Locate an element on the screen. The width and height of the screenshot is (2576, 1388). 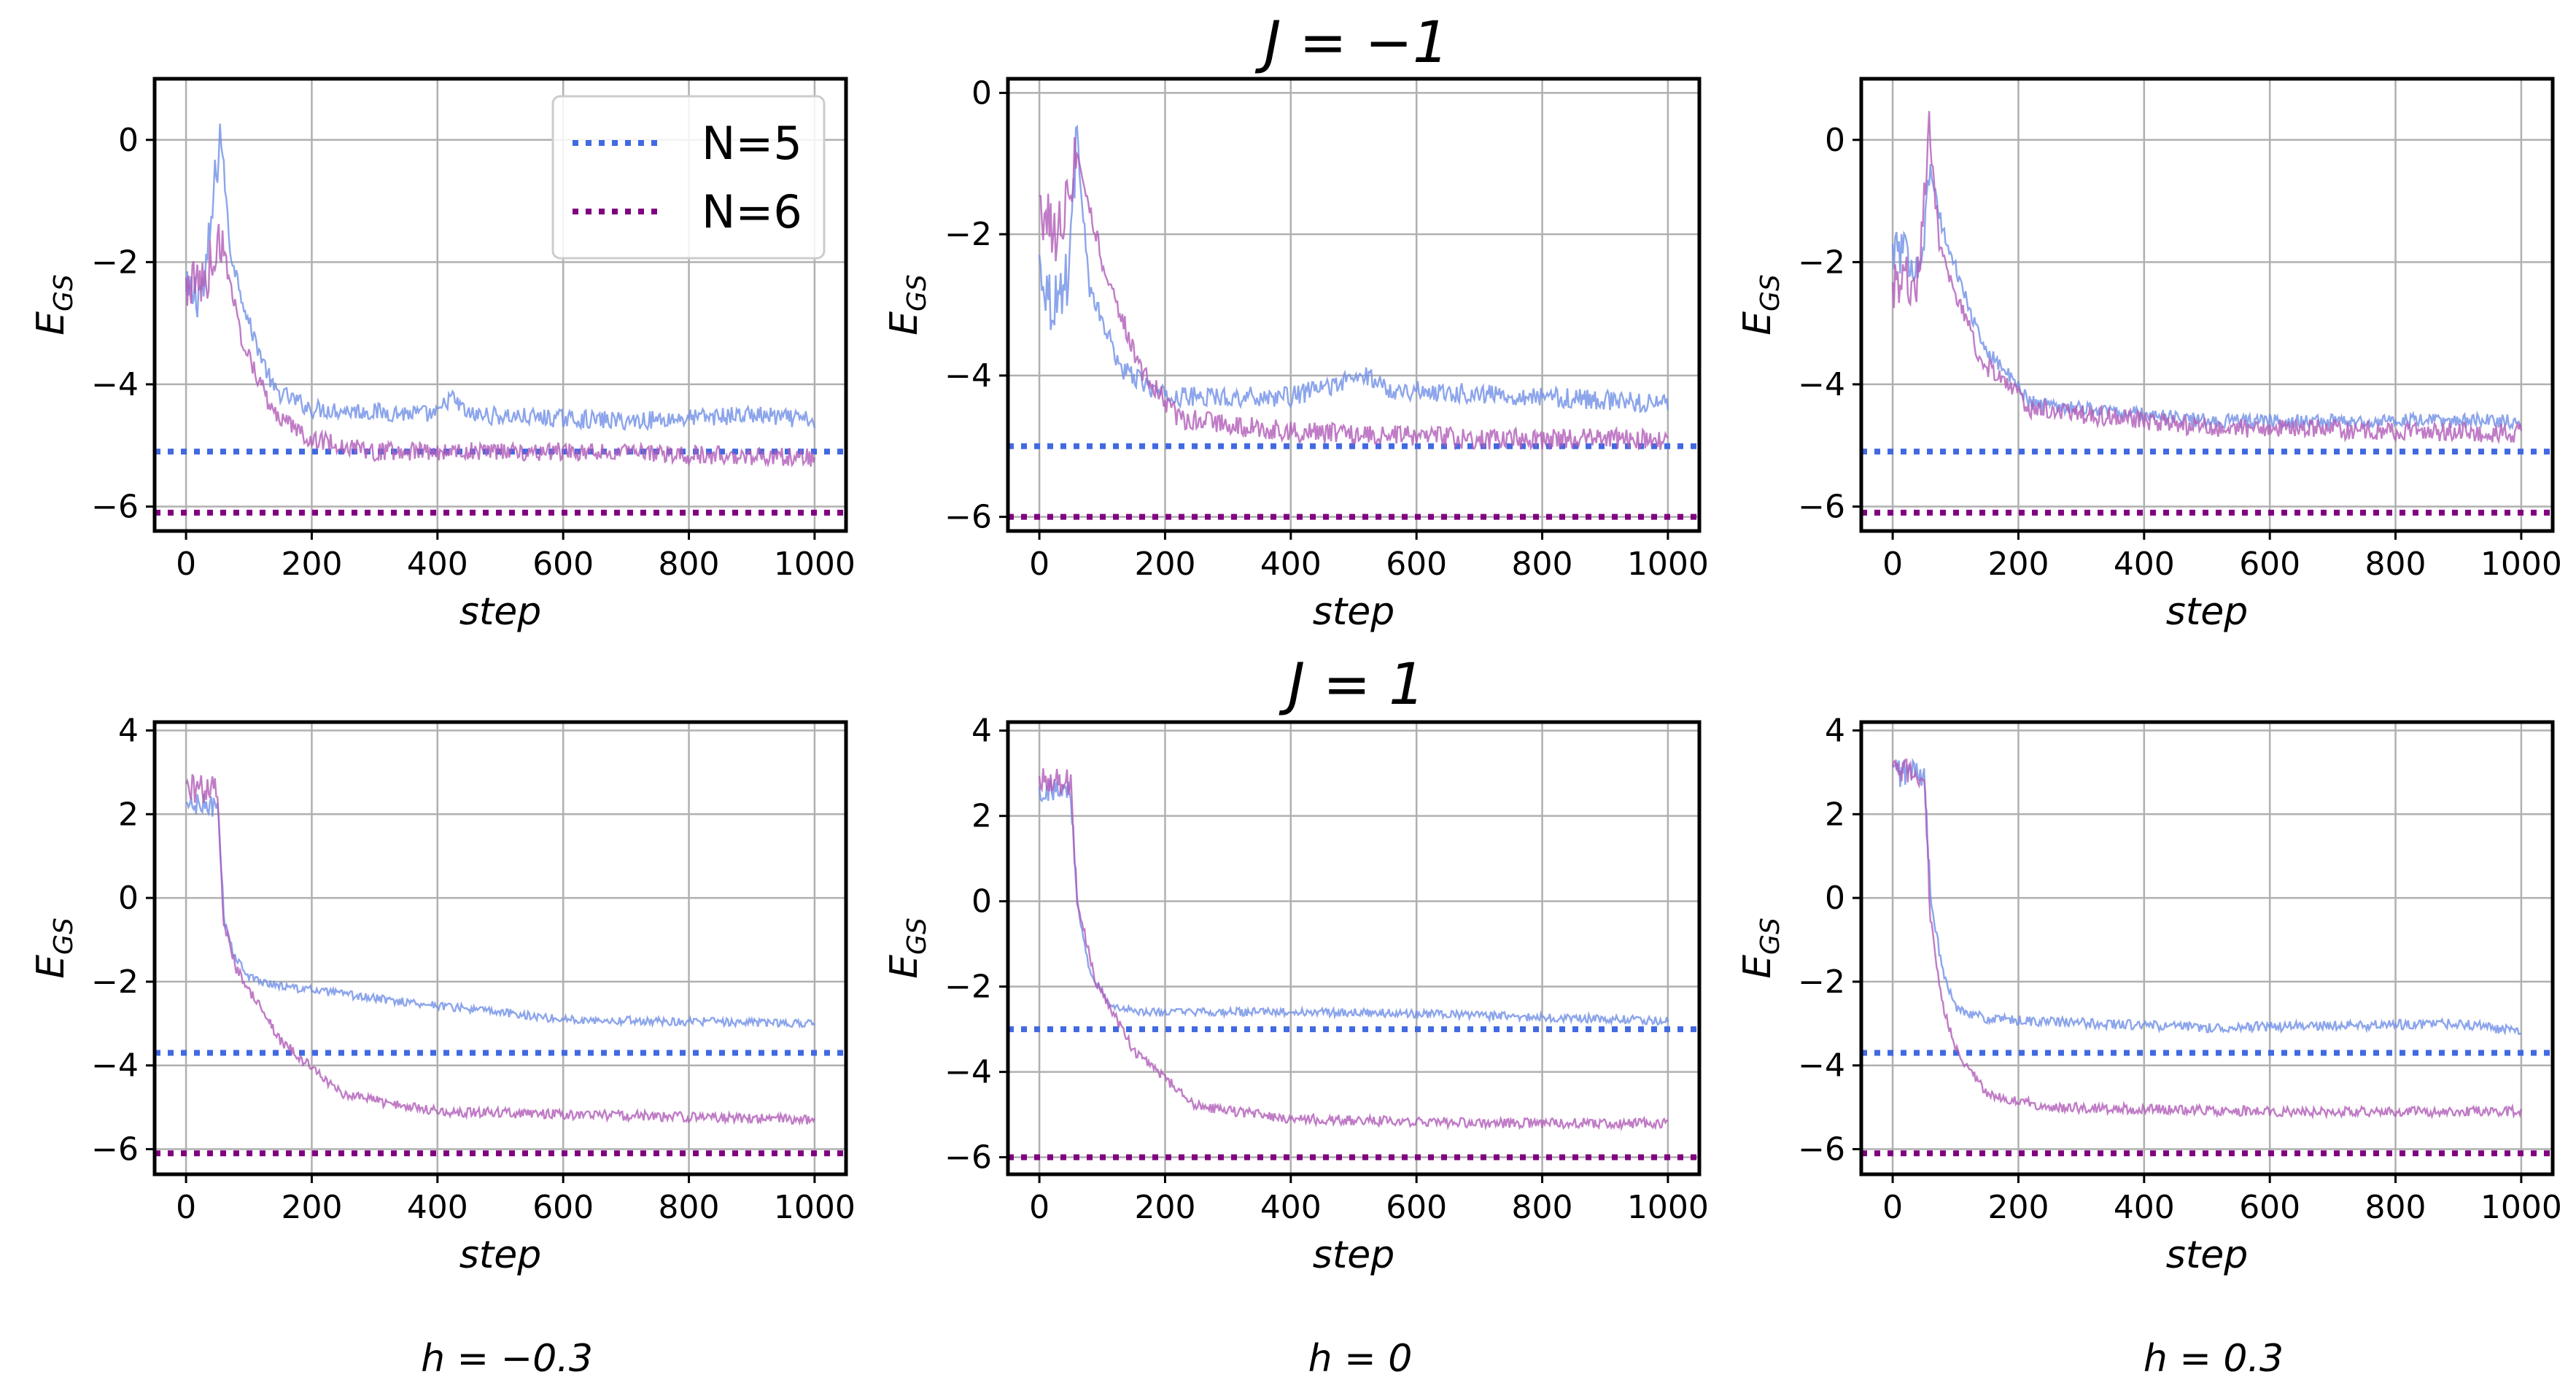
panel-r1-c2: 0 200 400 600 800 1000 4 2 0 −2 −4 −6 step EGS is located at coordinates (2149, 994).